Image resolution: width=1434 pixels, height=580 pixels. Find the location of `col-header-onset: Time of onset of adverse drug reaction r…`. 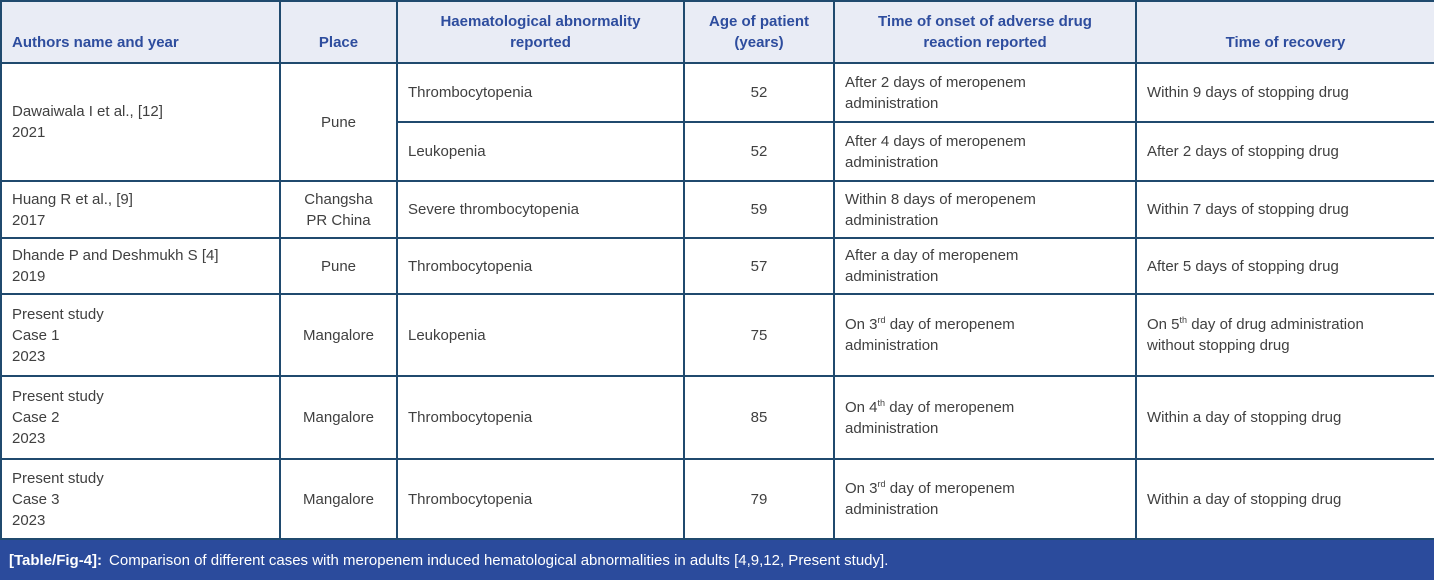

col-header-onset: Time of onset of adverse drug reaction r… is located at coordinates (985, 32).